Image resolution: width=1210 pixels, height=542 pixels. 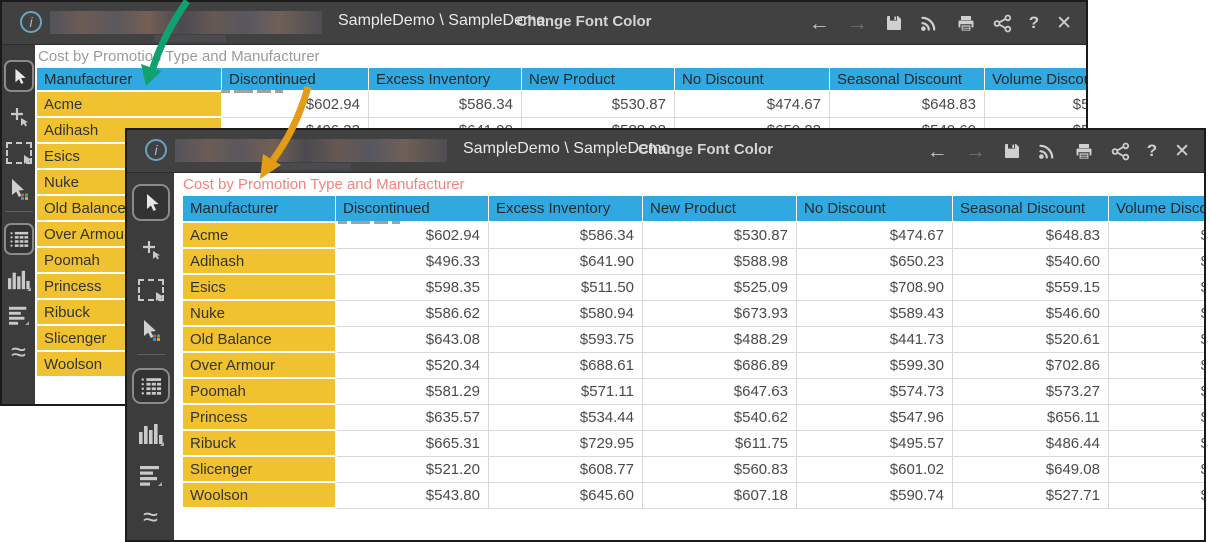 What do you see at coordinates (975, 151) in the screenshot?
I see `forward-arrow-icon: →` at bounding box center [975, 151].